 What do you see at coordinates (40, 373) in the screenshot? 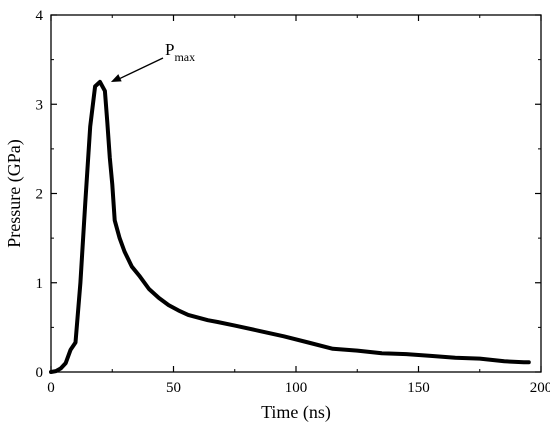
I see `y-tick-label: 0` at bounding box center [40, 373].